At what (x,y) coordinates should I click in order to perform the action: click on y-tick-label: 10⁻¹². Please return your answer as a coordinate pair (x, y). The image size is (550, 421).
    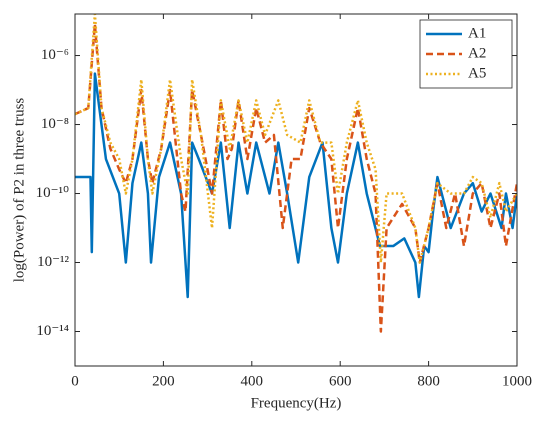
    Looking at the image, I should click on (53, 262).